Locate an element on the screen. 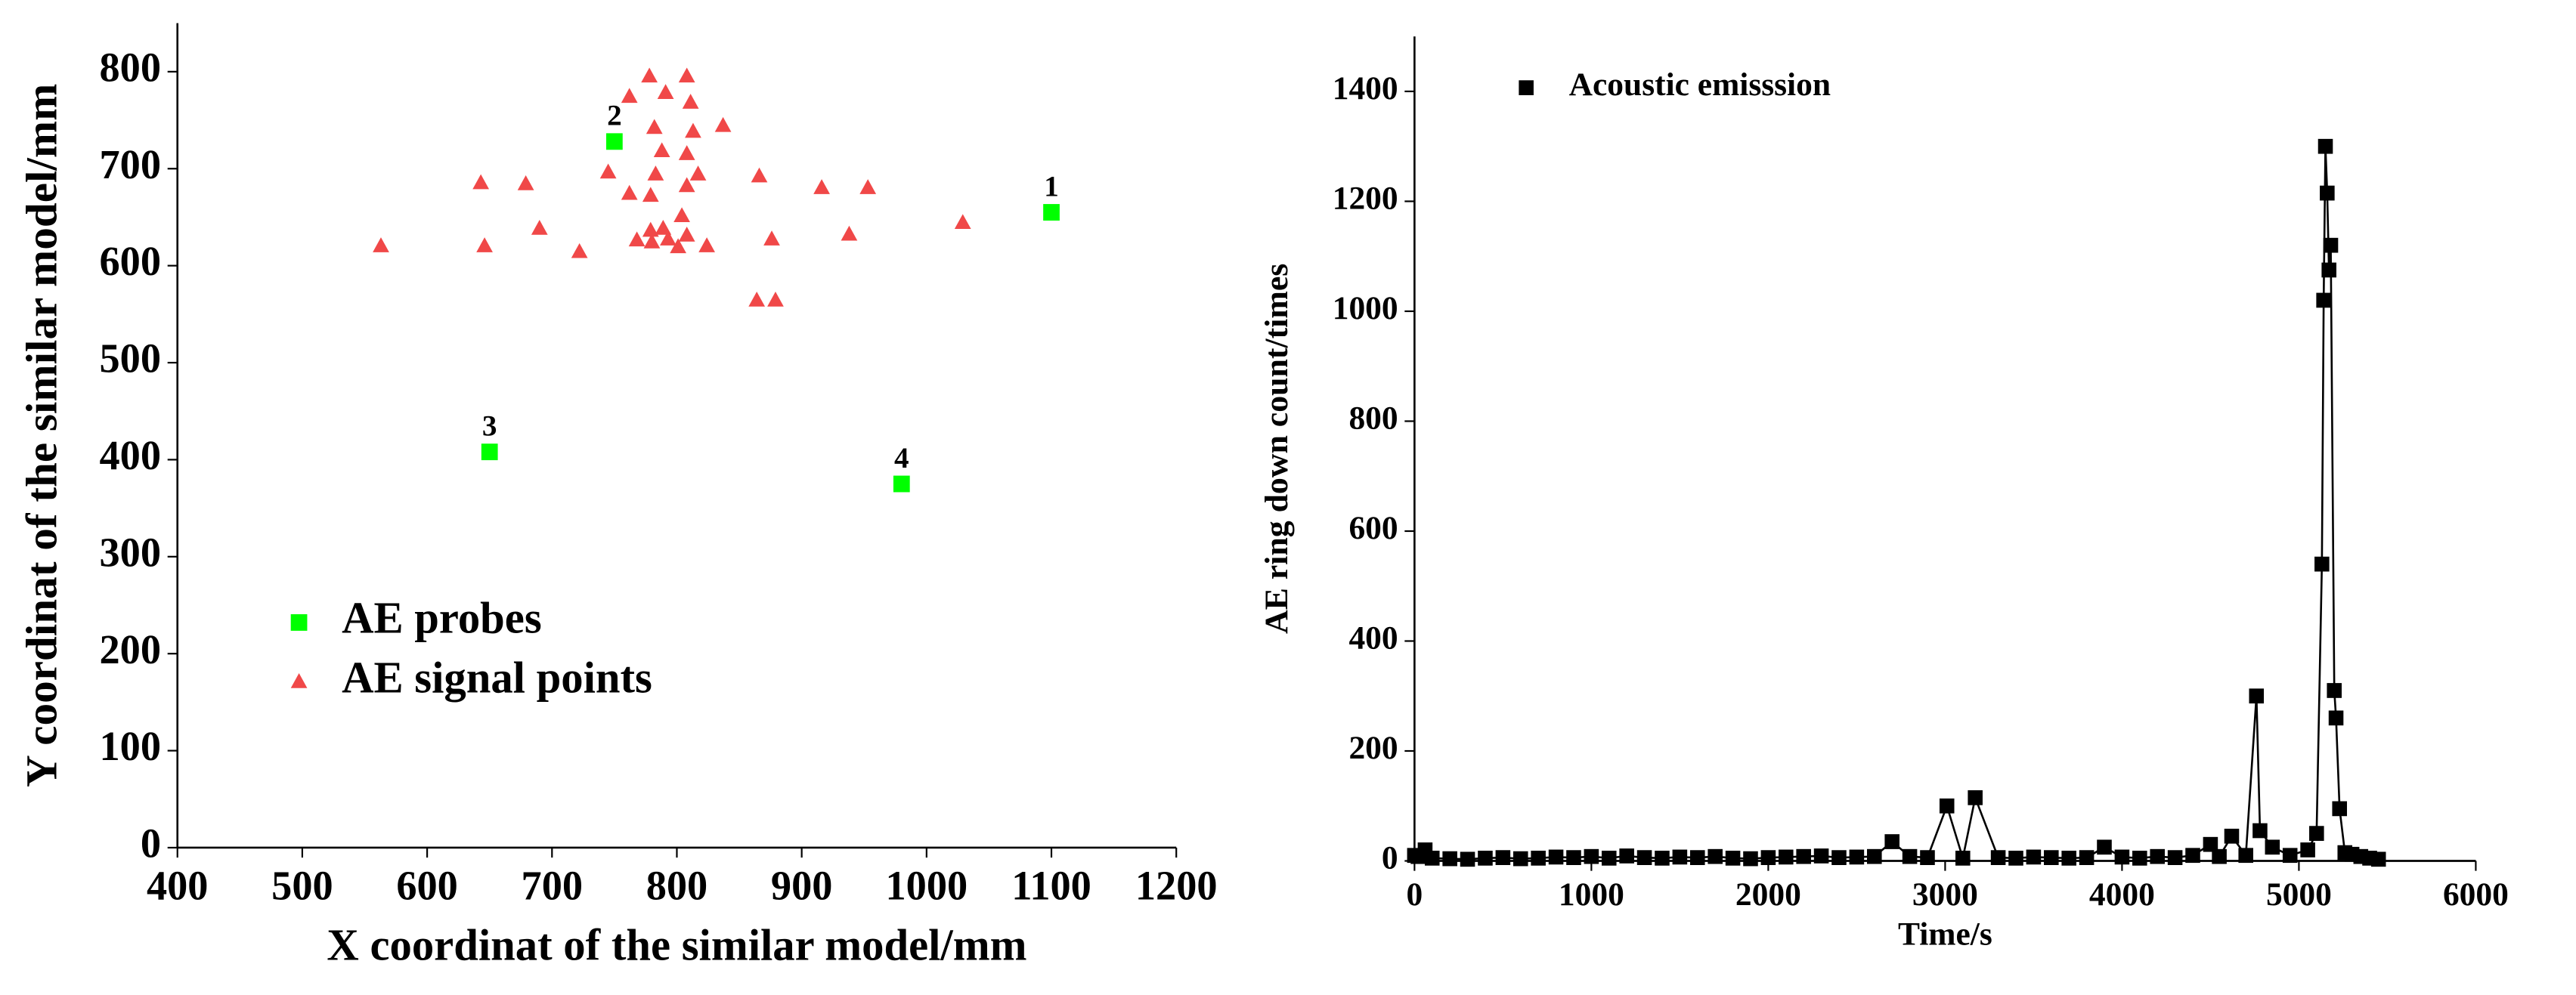 The image size is (2576, 995). x-axis-label: X coordinat of the similar model/mm is located at coordinates (676, 944).